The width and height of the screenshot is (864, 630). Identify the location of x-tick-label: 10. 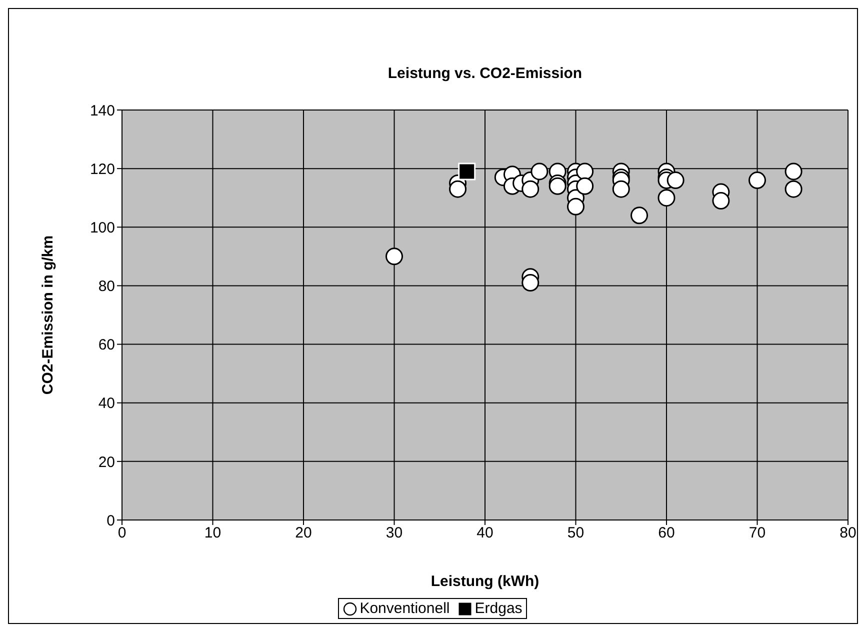
(213, 533).